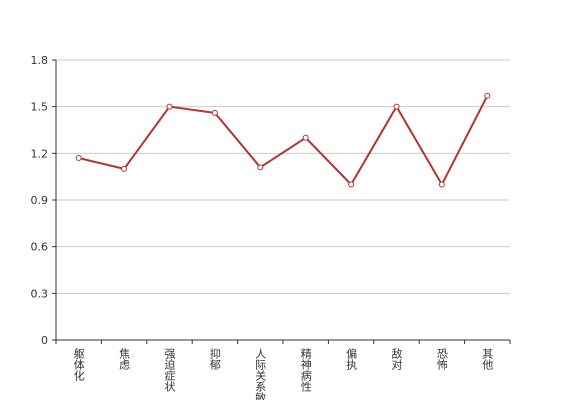 The height and width of the screenshot is (400, 567). What do you see at coordinates (351, 359) in the screenshot?
I see `x-tick-label: 偏执` at bounding box center [351, 359].